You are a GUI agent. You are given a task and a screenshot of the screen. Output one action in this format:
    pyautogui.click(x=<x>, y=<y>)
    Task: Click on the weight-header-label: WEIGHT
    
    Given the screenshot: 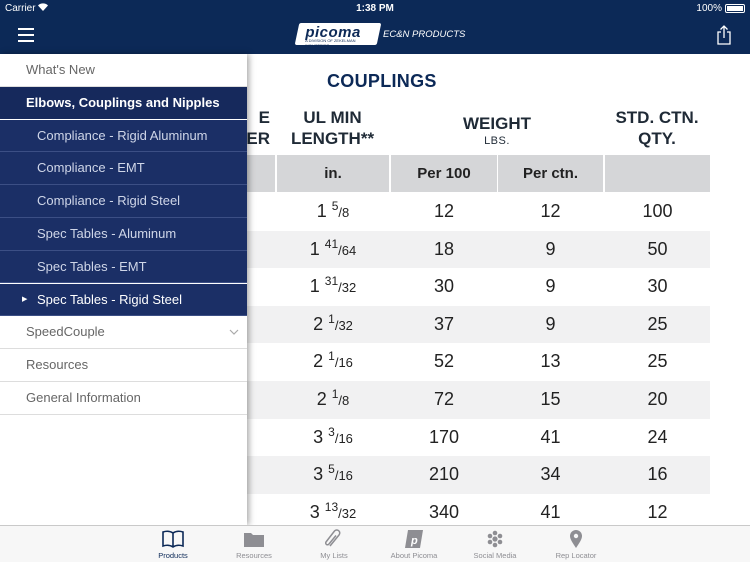 What is the action you would take?
    pyautogui.click(x=497, y=123)
    